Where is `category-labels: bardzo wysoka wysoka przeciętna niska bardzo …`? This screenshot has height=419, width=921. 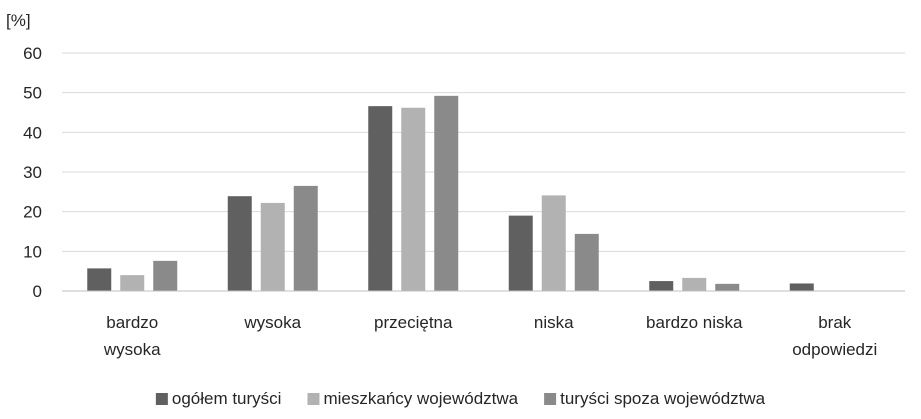
category-labels: bardzo wysoka wysoka przeciętna niska bardzo … is located at coordinates (490, 336).